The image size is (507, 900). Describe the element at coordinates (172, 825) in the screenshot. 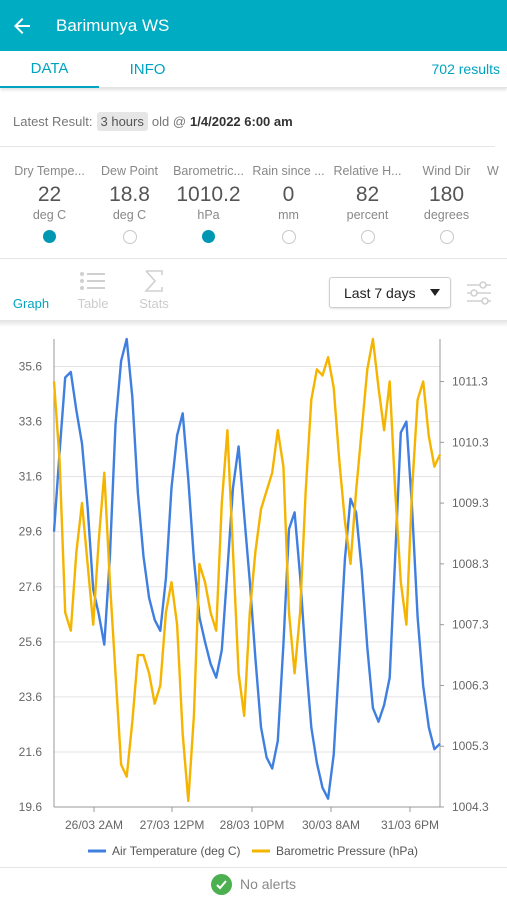

I see `x-tick-label: 27/03 12PM` at that location.